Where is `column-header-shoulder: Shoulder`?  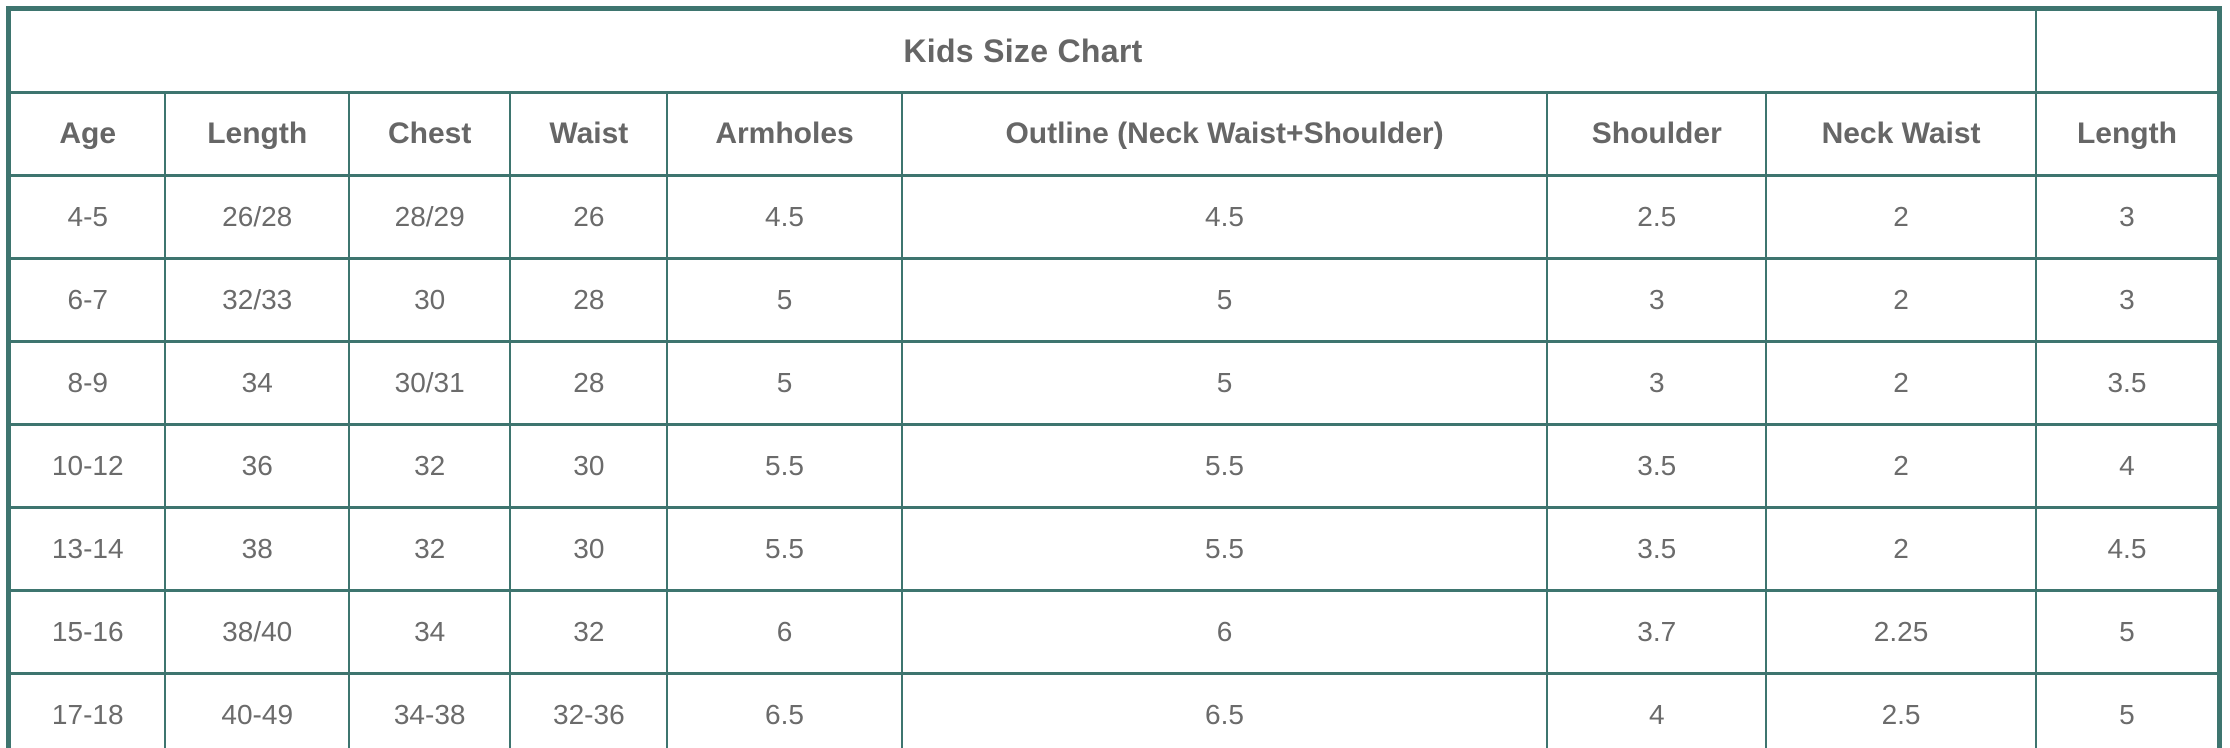 column-header-shoulder: Shoulder is located at coordinates (1657, 134).